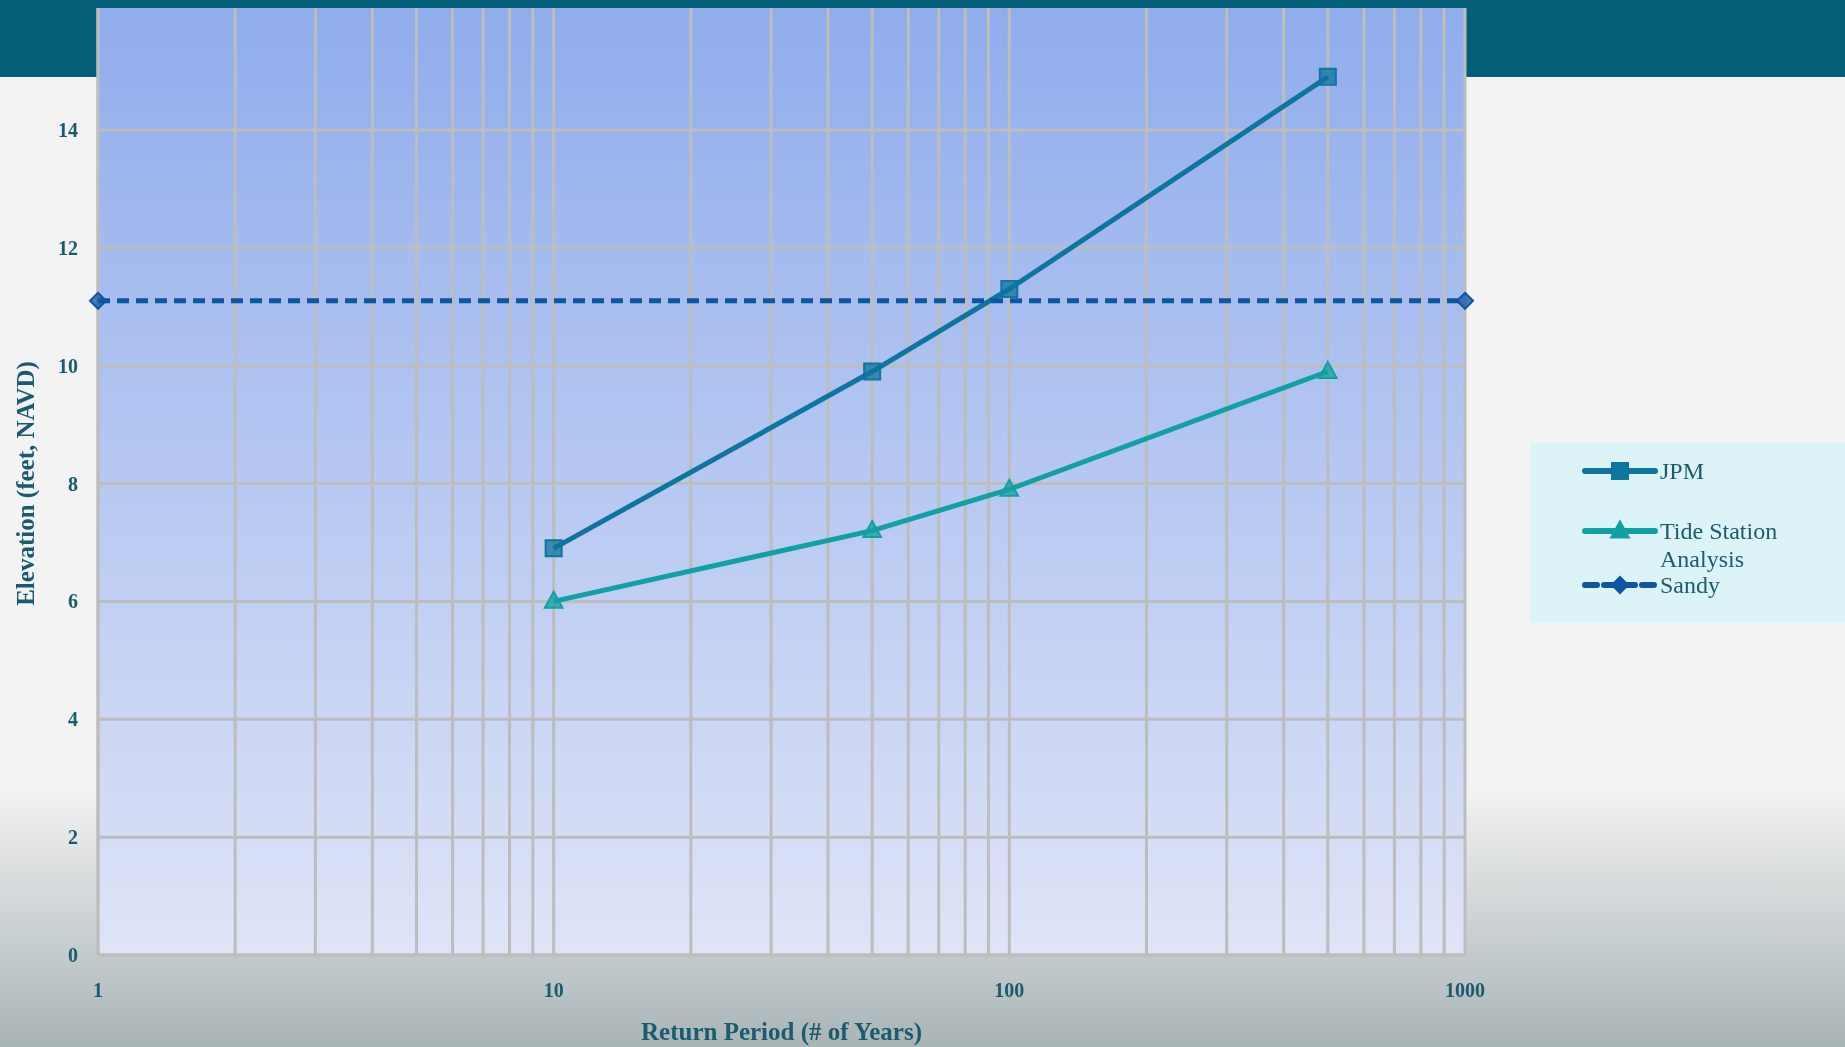 The width and height of the screenshot is (1845, 1047). Describe the element at coordinates (68, 129) in the screenshot. I see `y-tick-label: 14` at that location.